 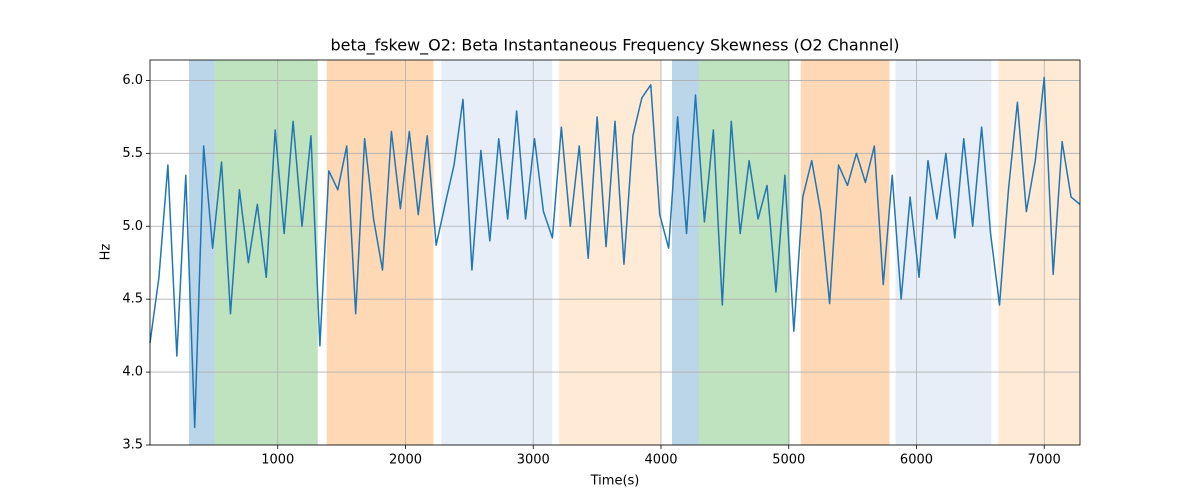 What do you see at coordinates (916, 460) in the screenshot?
I see `x-tick-label: 6000` at bounding box center [916, 460].